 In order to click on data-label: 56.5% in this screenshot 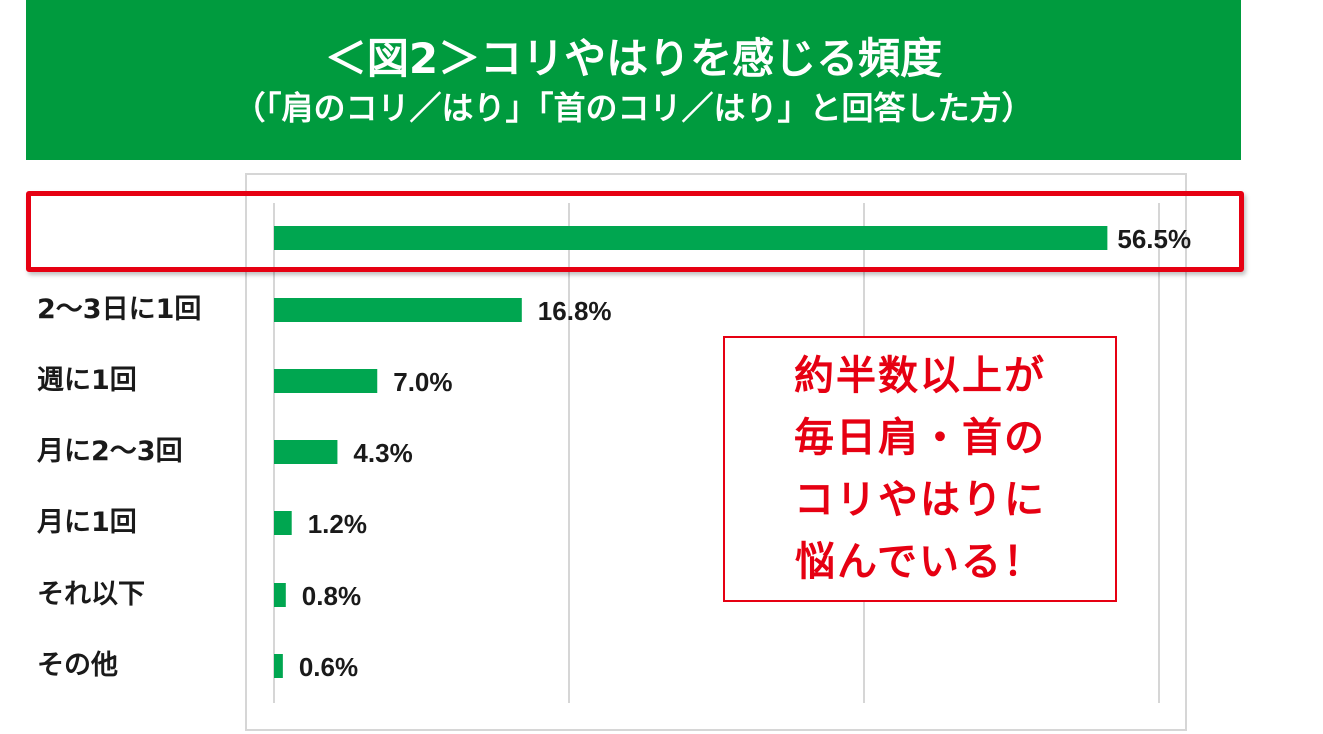, I will do `click(1154, 239)`.